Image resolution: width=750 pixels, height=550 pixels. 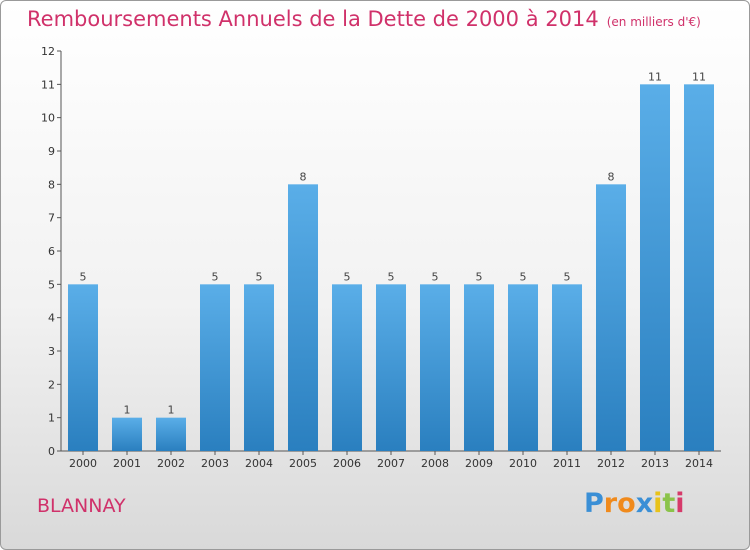 I want to click on unit-text: (en milliers d'€), so click(x=653, y=22).